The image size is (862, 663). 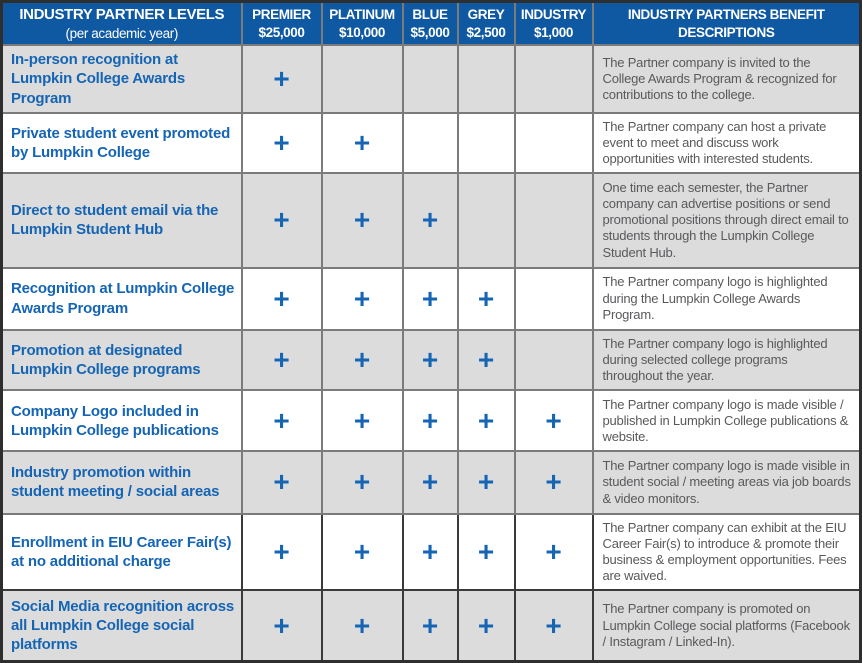 What do you see at coordinates (122, 33) in the screenshot?
I see `levels-subtitle: (per academic year)` at bounding box center [122, 33].